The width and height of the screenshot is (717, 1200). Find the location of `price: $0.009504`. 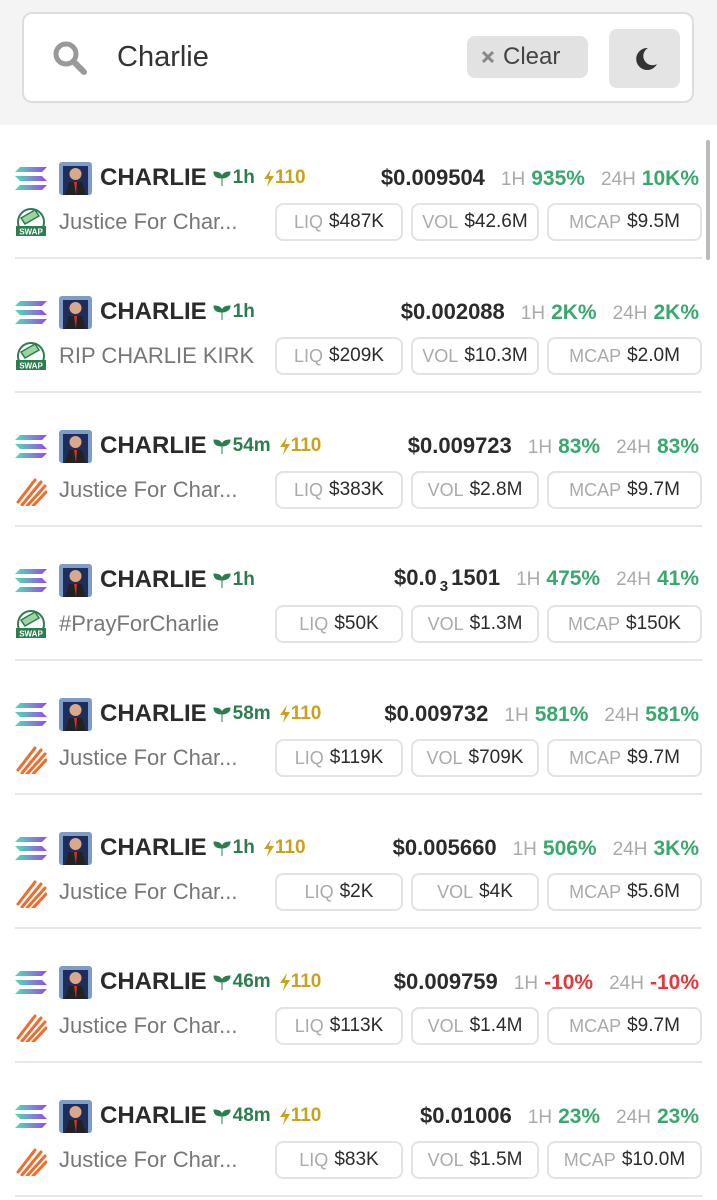

price: $0.009504 is located at coordinates (433, 178).